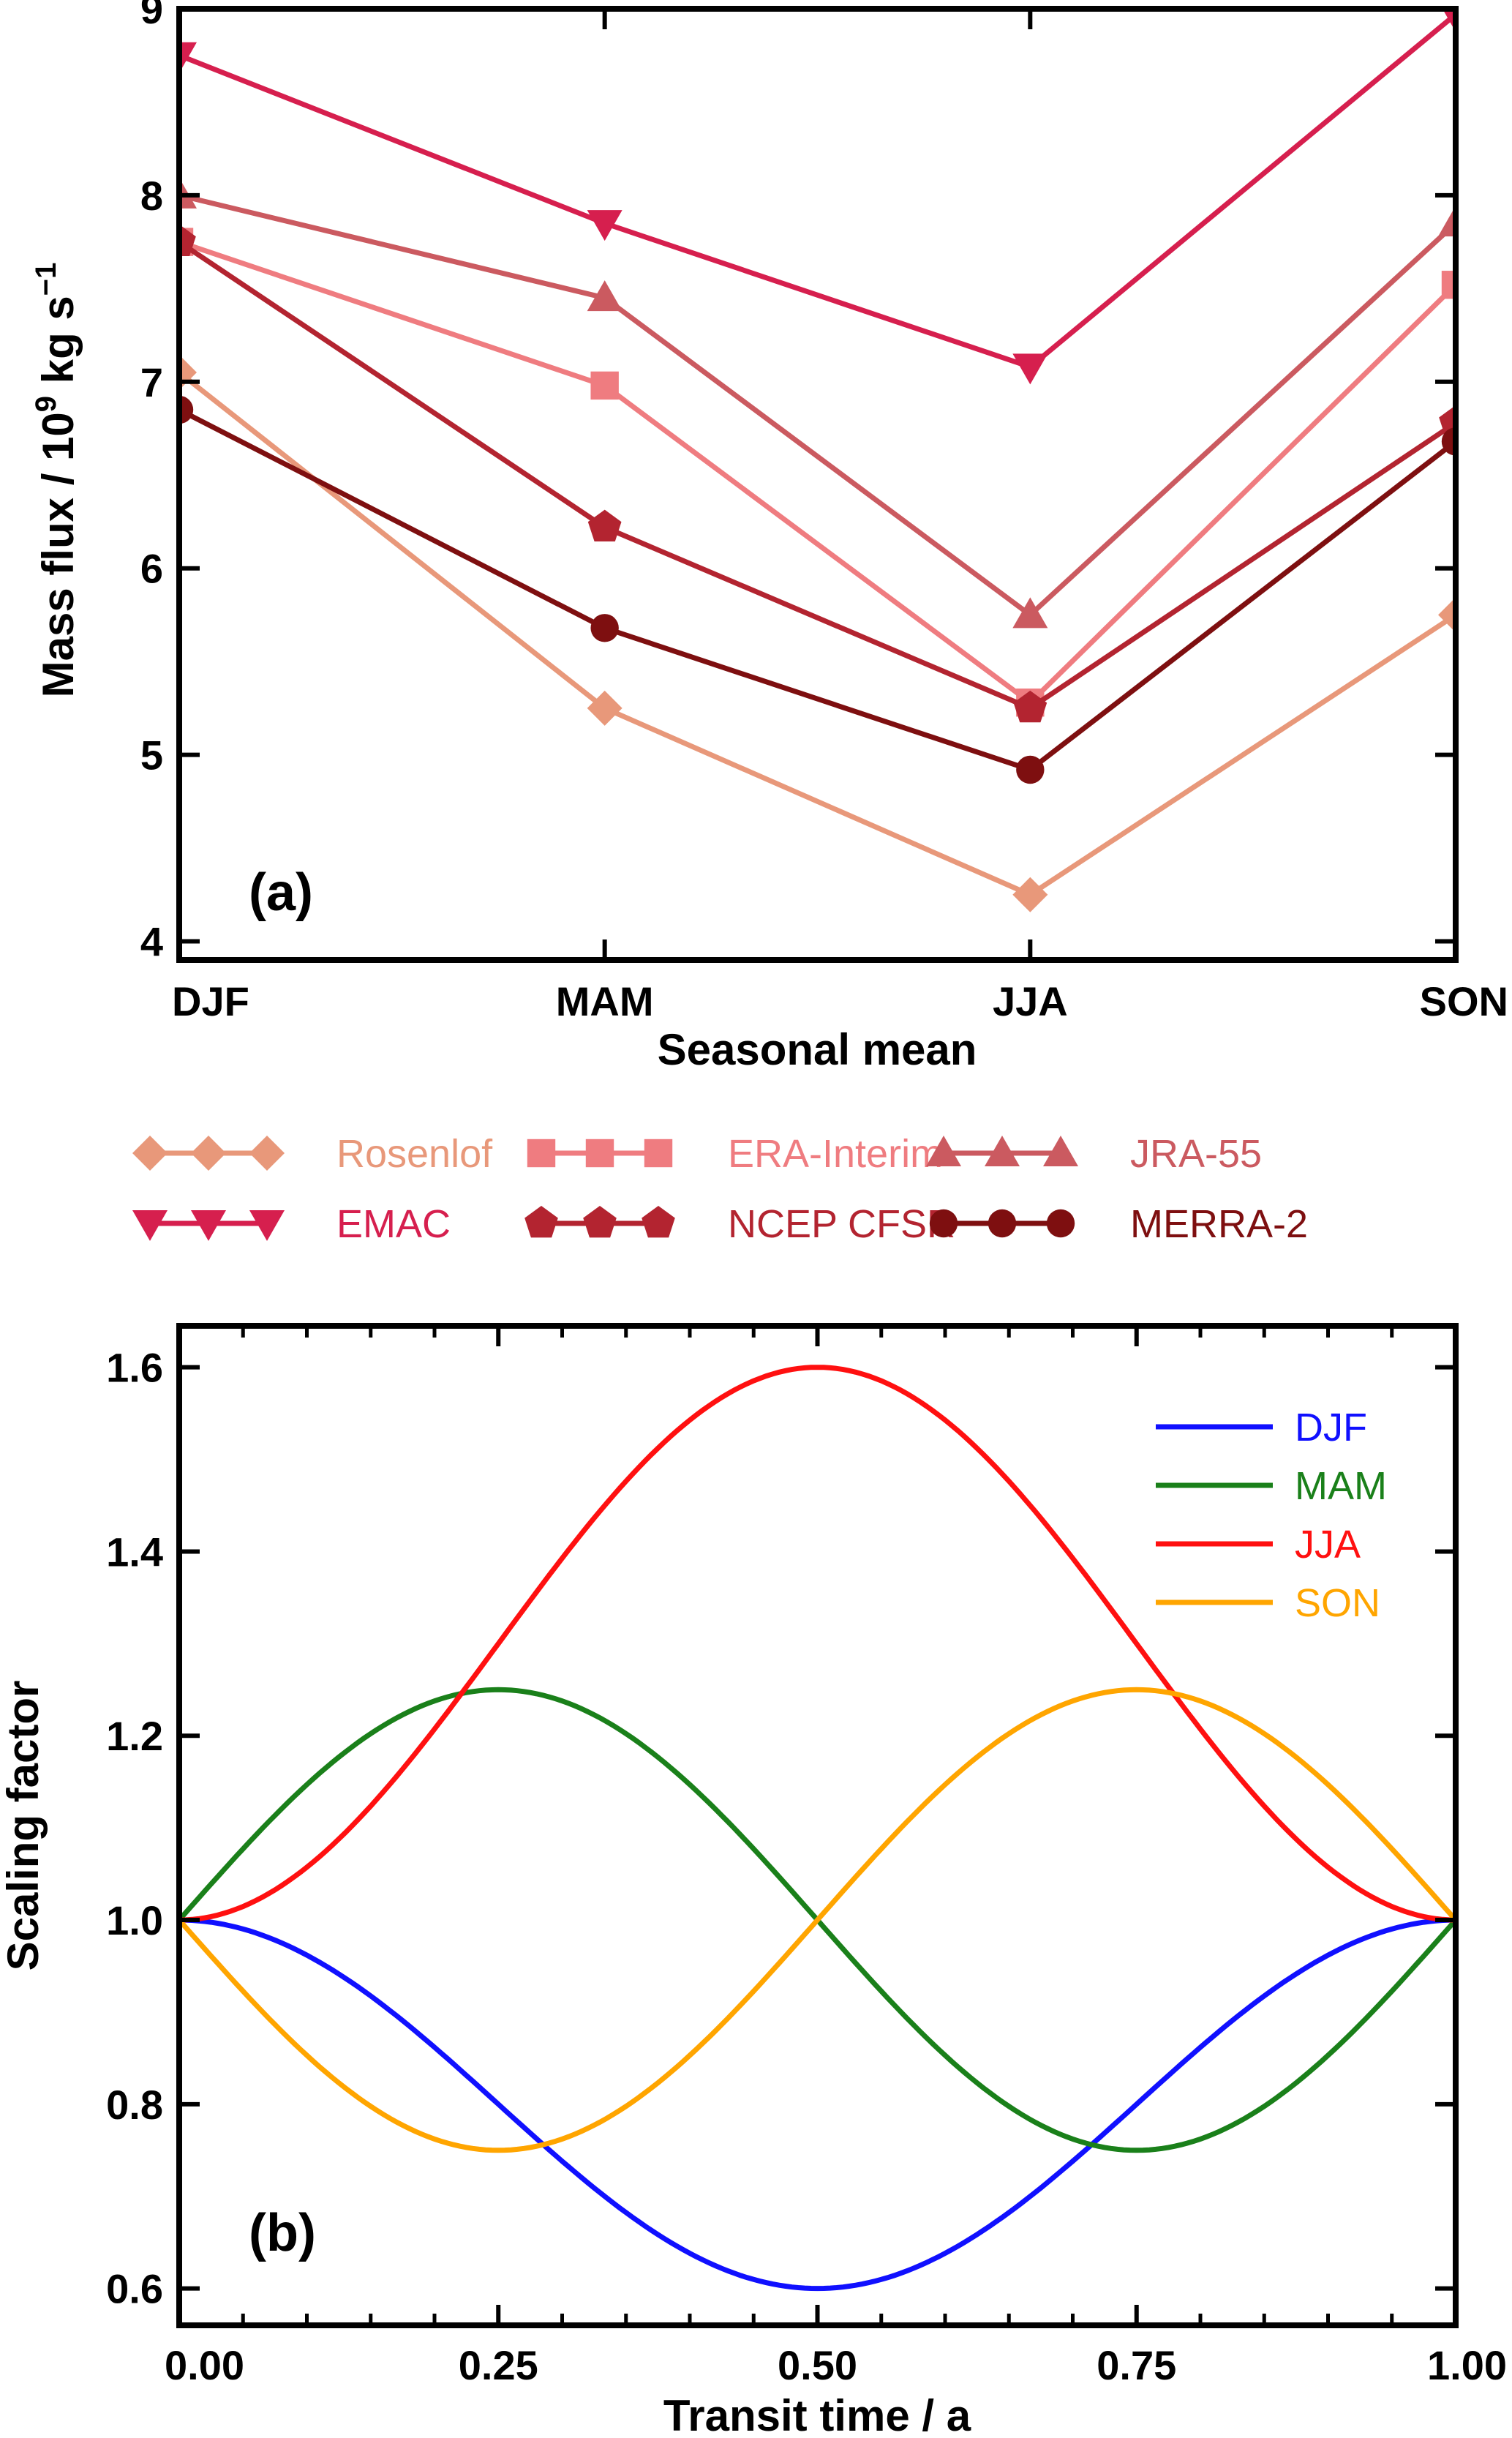 The image size is (1512, 2438). I want to click on x-tick-label: 0.00, so click(205, 2365).